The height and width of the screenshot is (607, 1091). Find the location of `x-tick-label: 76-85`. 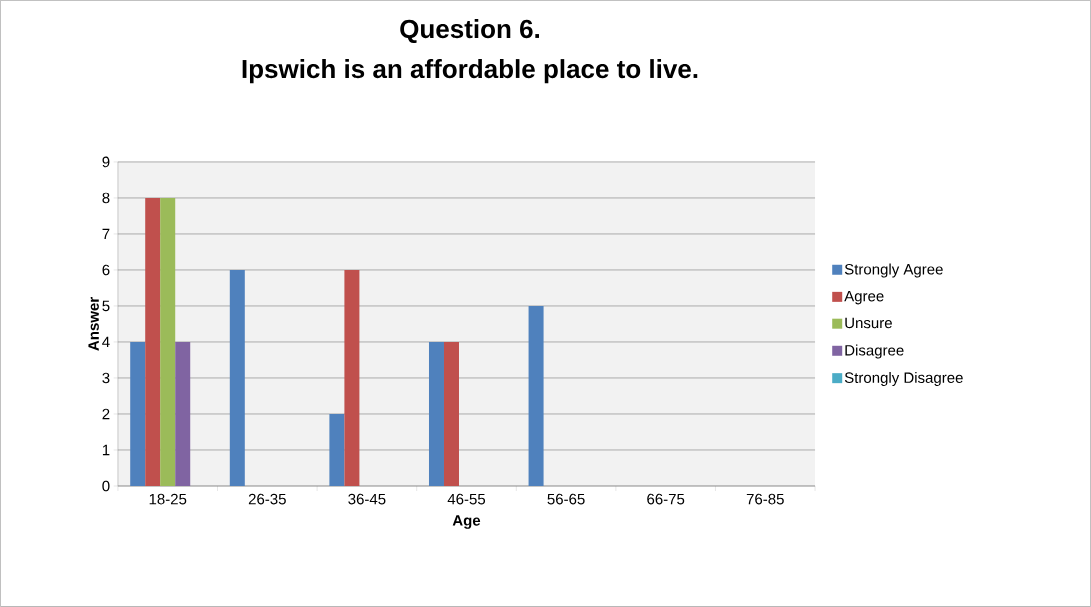

x-tick-label: 76-85 is located at coordinates (765, 499).